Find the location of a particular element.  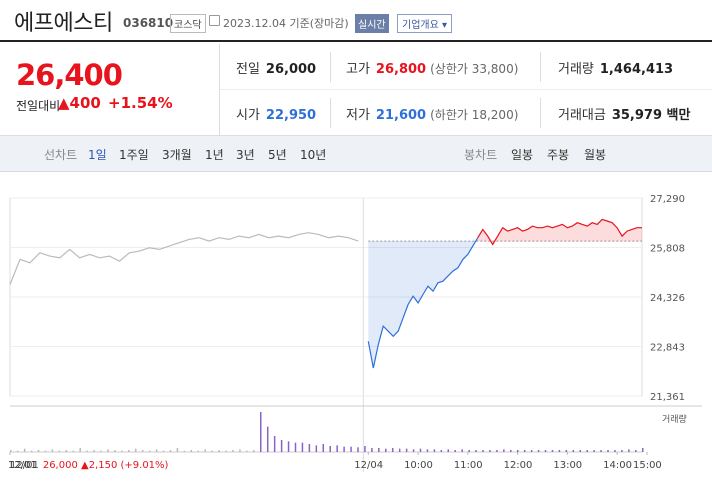

tab-1y: 1년 is located at coordinates (214, 155).